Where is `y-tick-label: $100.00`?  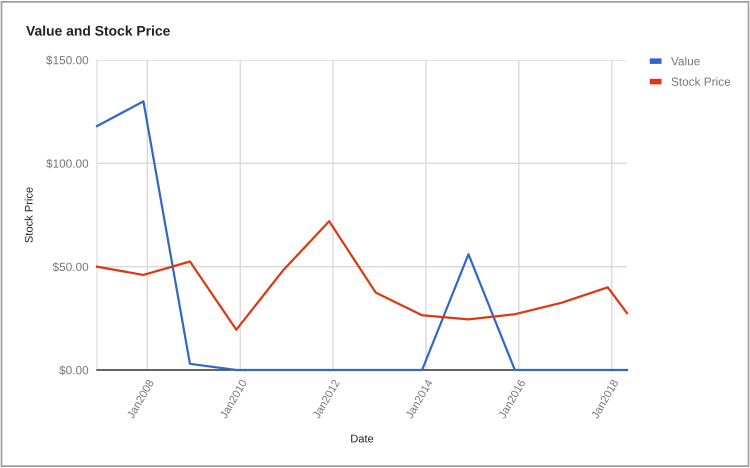
y-tick-label: $100.00 is located at coordinates (67, 163).